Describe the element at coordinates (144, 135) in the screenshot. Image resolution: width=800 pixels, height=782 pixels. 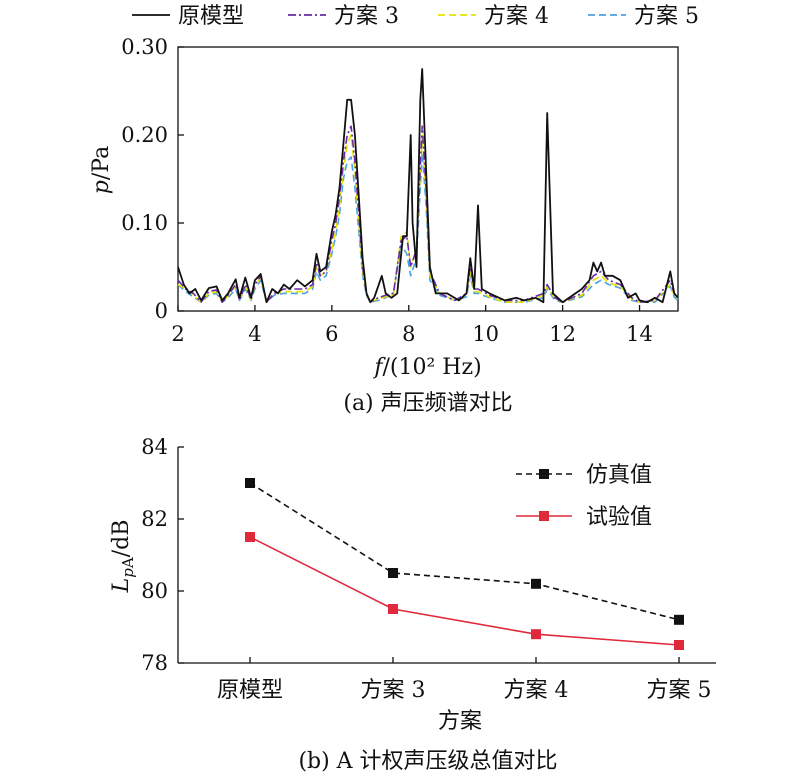
I see `y-tick-label: 0.20` at that location.